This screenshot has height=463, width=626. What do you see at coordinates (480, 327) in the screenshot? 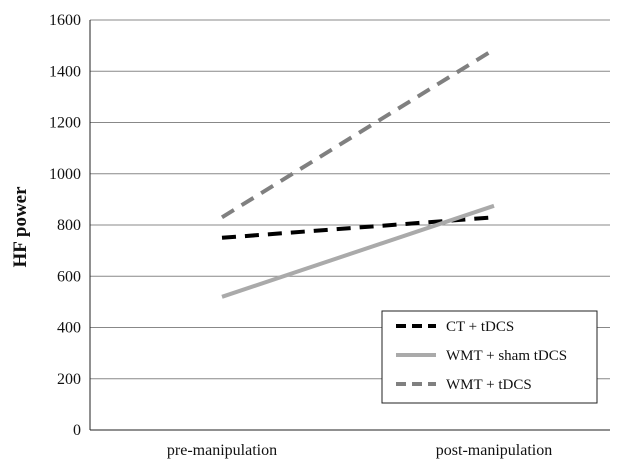
I see `legend-label-0: CT + tDCS` at bounding box center [480, 327].